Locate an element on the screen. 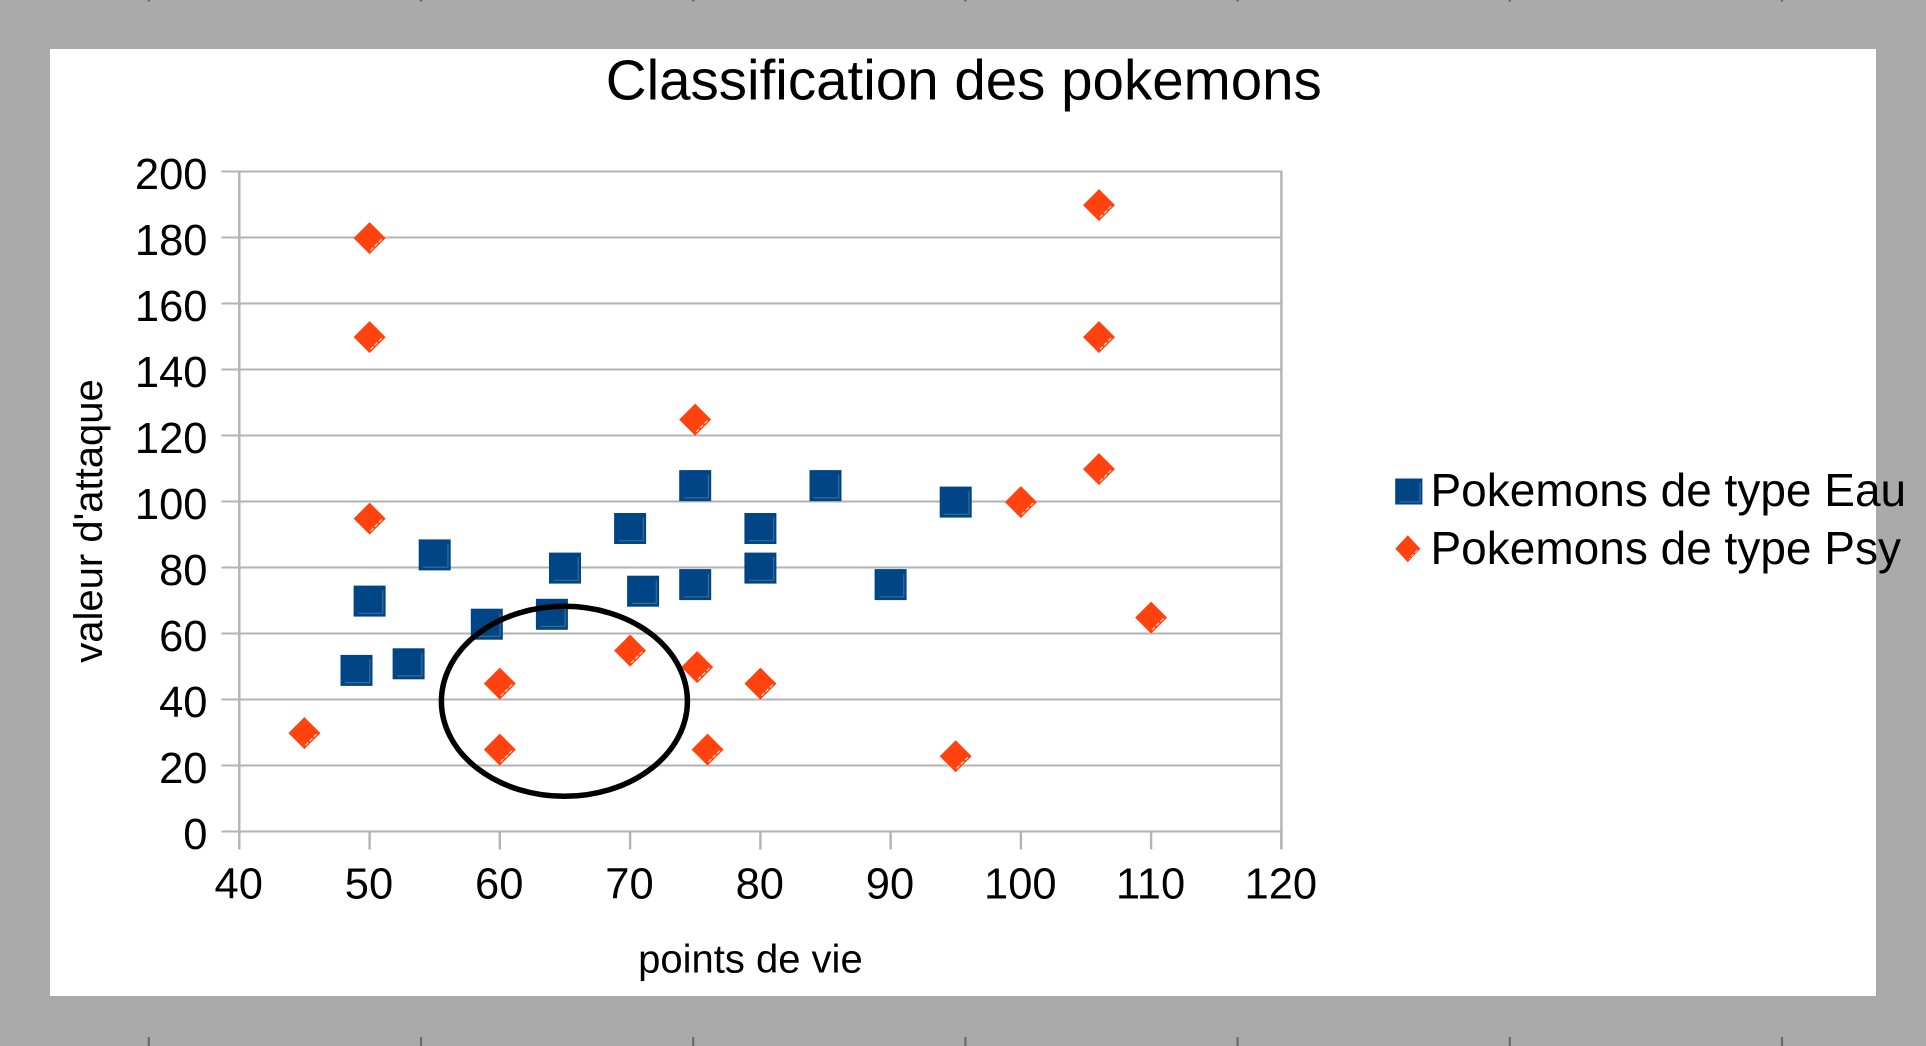 This screenshot has width=1926, height=1046. svg-text: 20 is located at coordinates (183, 769).